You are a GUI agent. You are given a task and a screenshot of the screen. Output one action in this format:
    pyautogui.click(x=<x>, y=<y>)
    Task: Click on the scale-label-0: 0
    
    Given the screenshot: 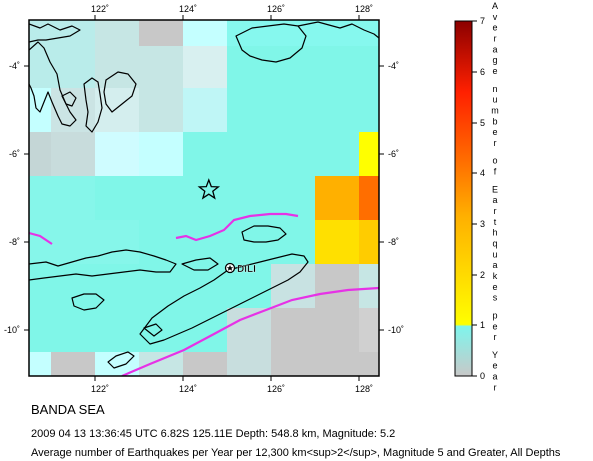 What is the action you would take?
    pyautogui.click(x=482, y=376)
    